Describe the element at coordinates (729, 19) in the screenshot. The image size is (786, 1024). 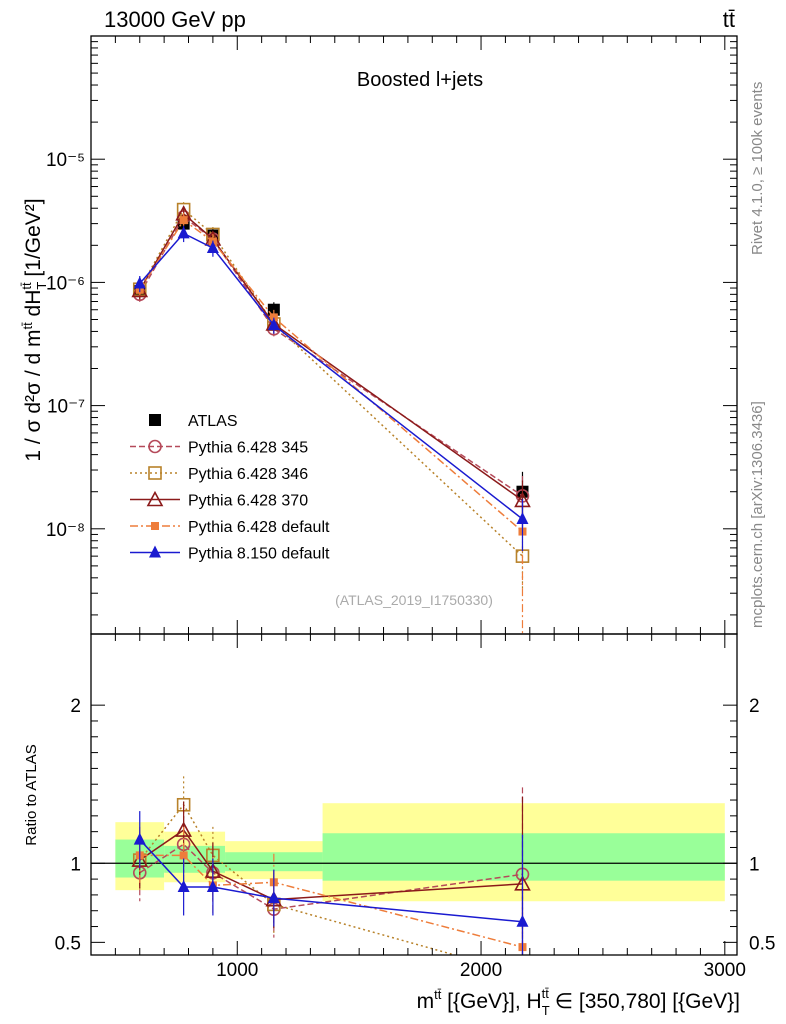
I see `header-right: tt̄` at that location.